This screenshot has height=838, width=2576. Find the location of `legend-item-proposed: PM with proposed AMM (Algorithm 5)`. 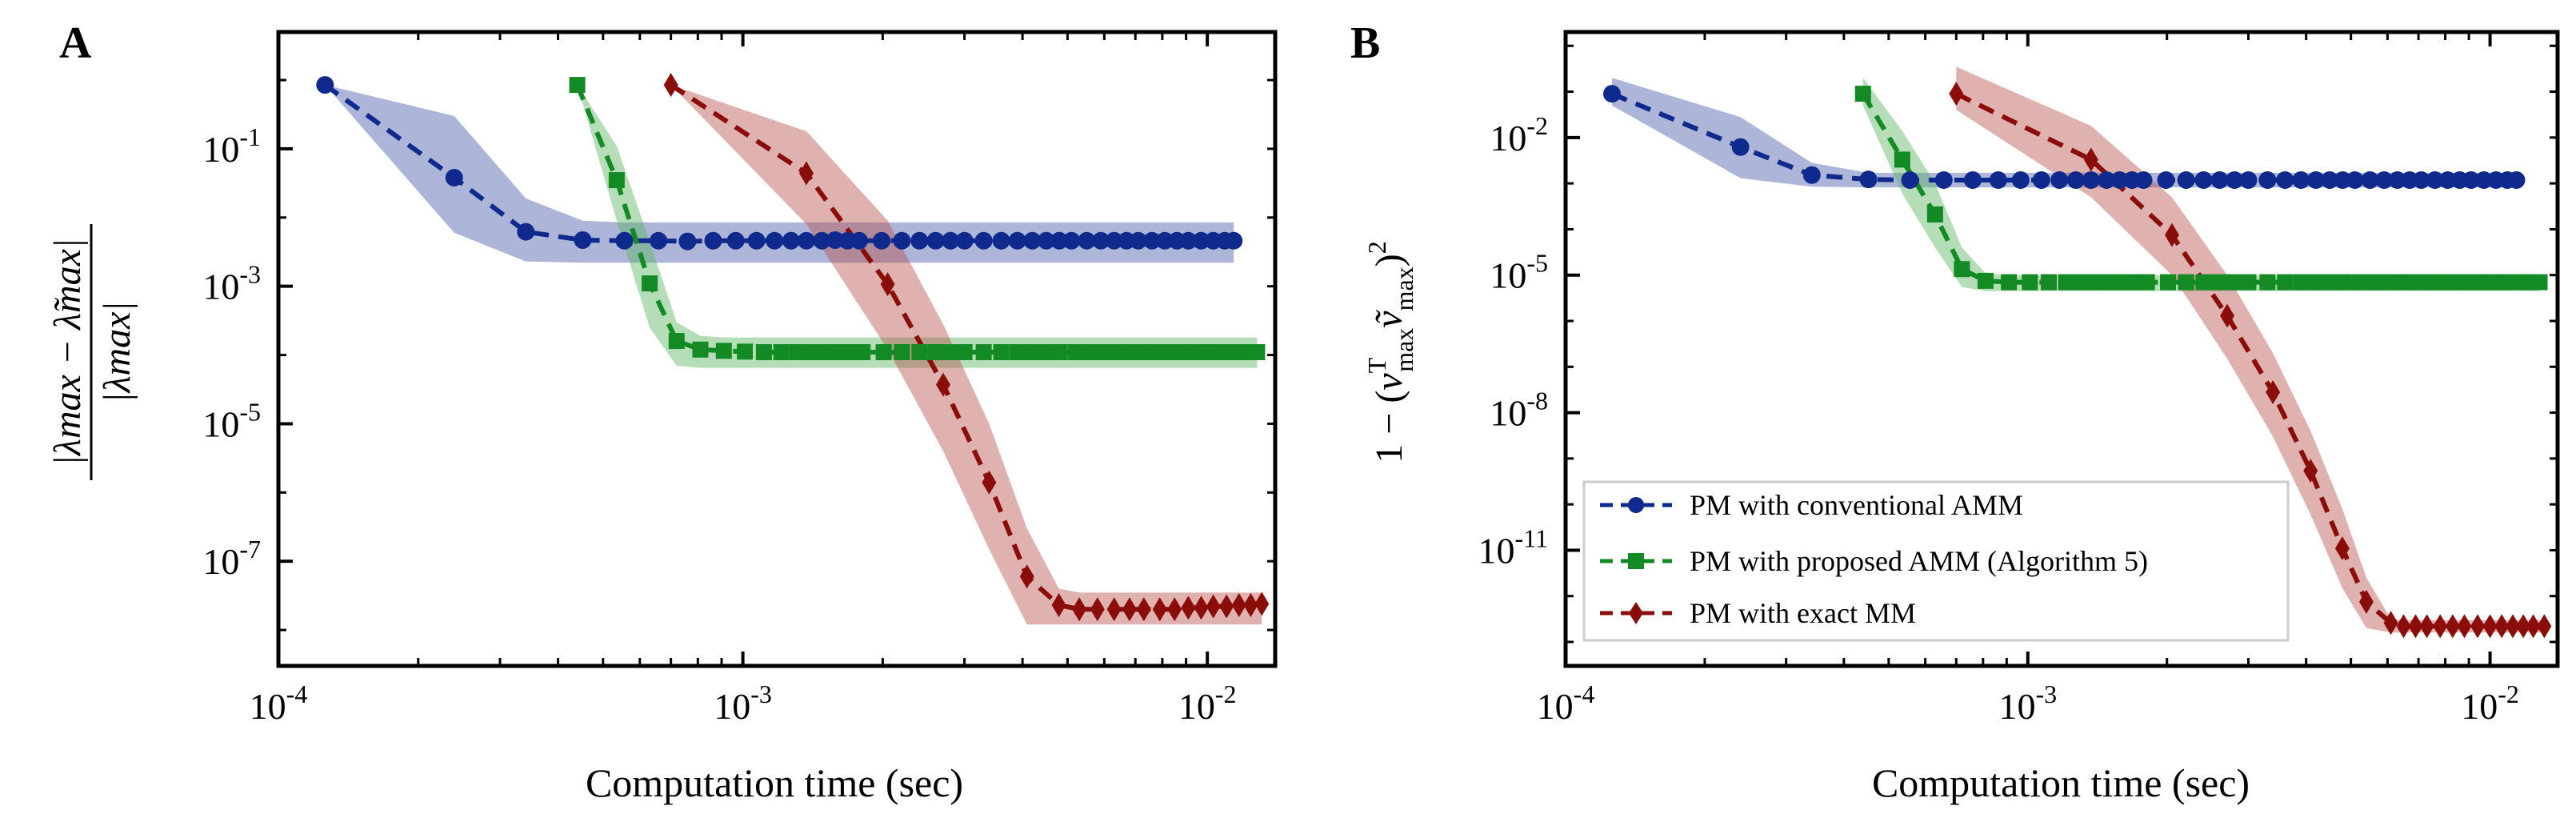

legend-item-proposed: PM with proposed AMM (Algorithm 5) is located at coordinates (1874, 561).